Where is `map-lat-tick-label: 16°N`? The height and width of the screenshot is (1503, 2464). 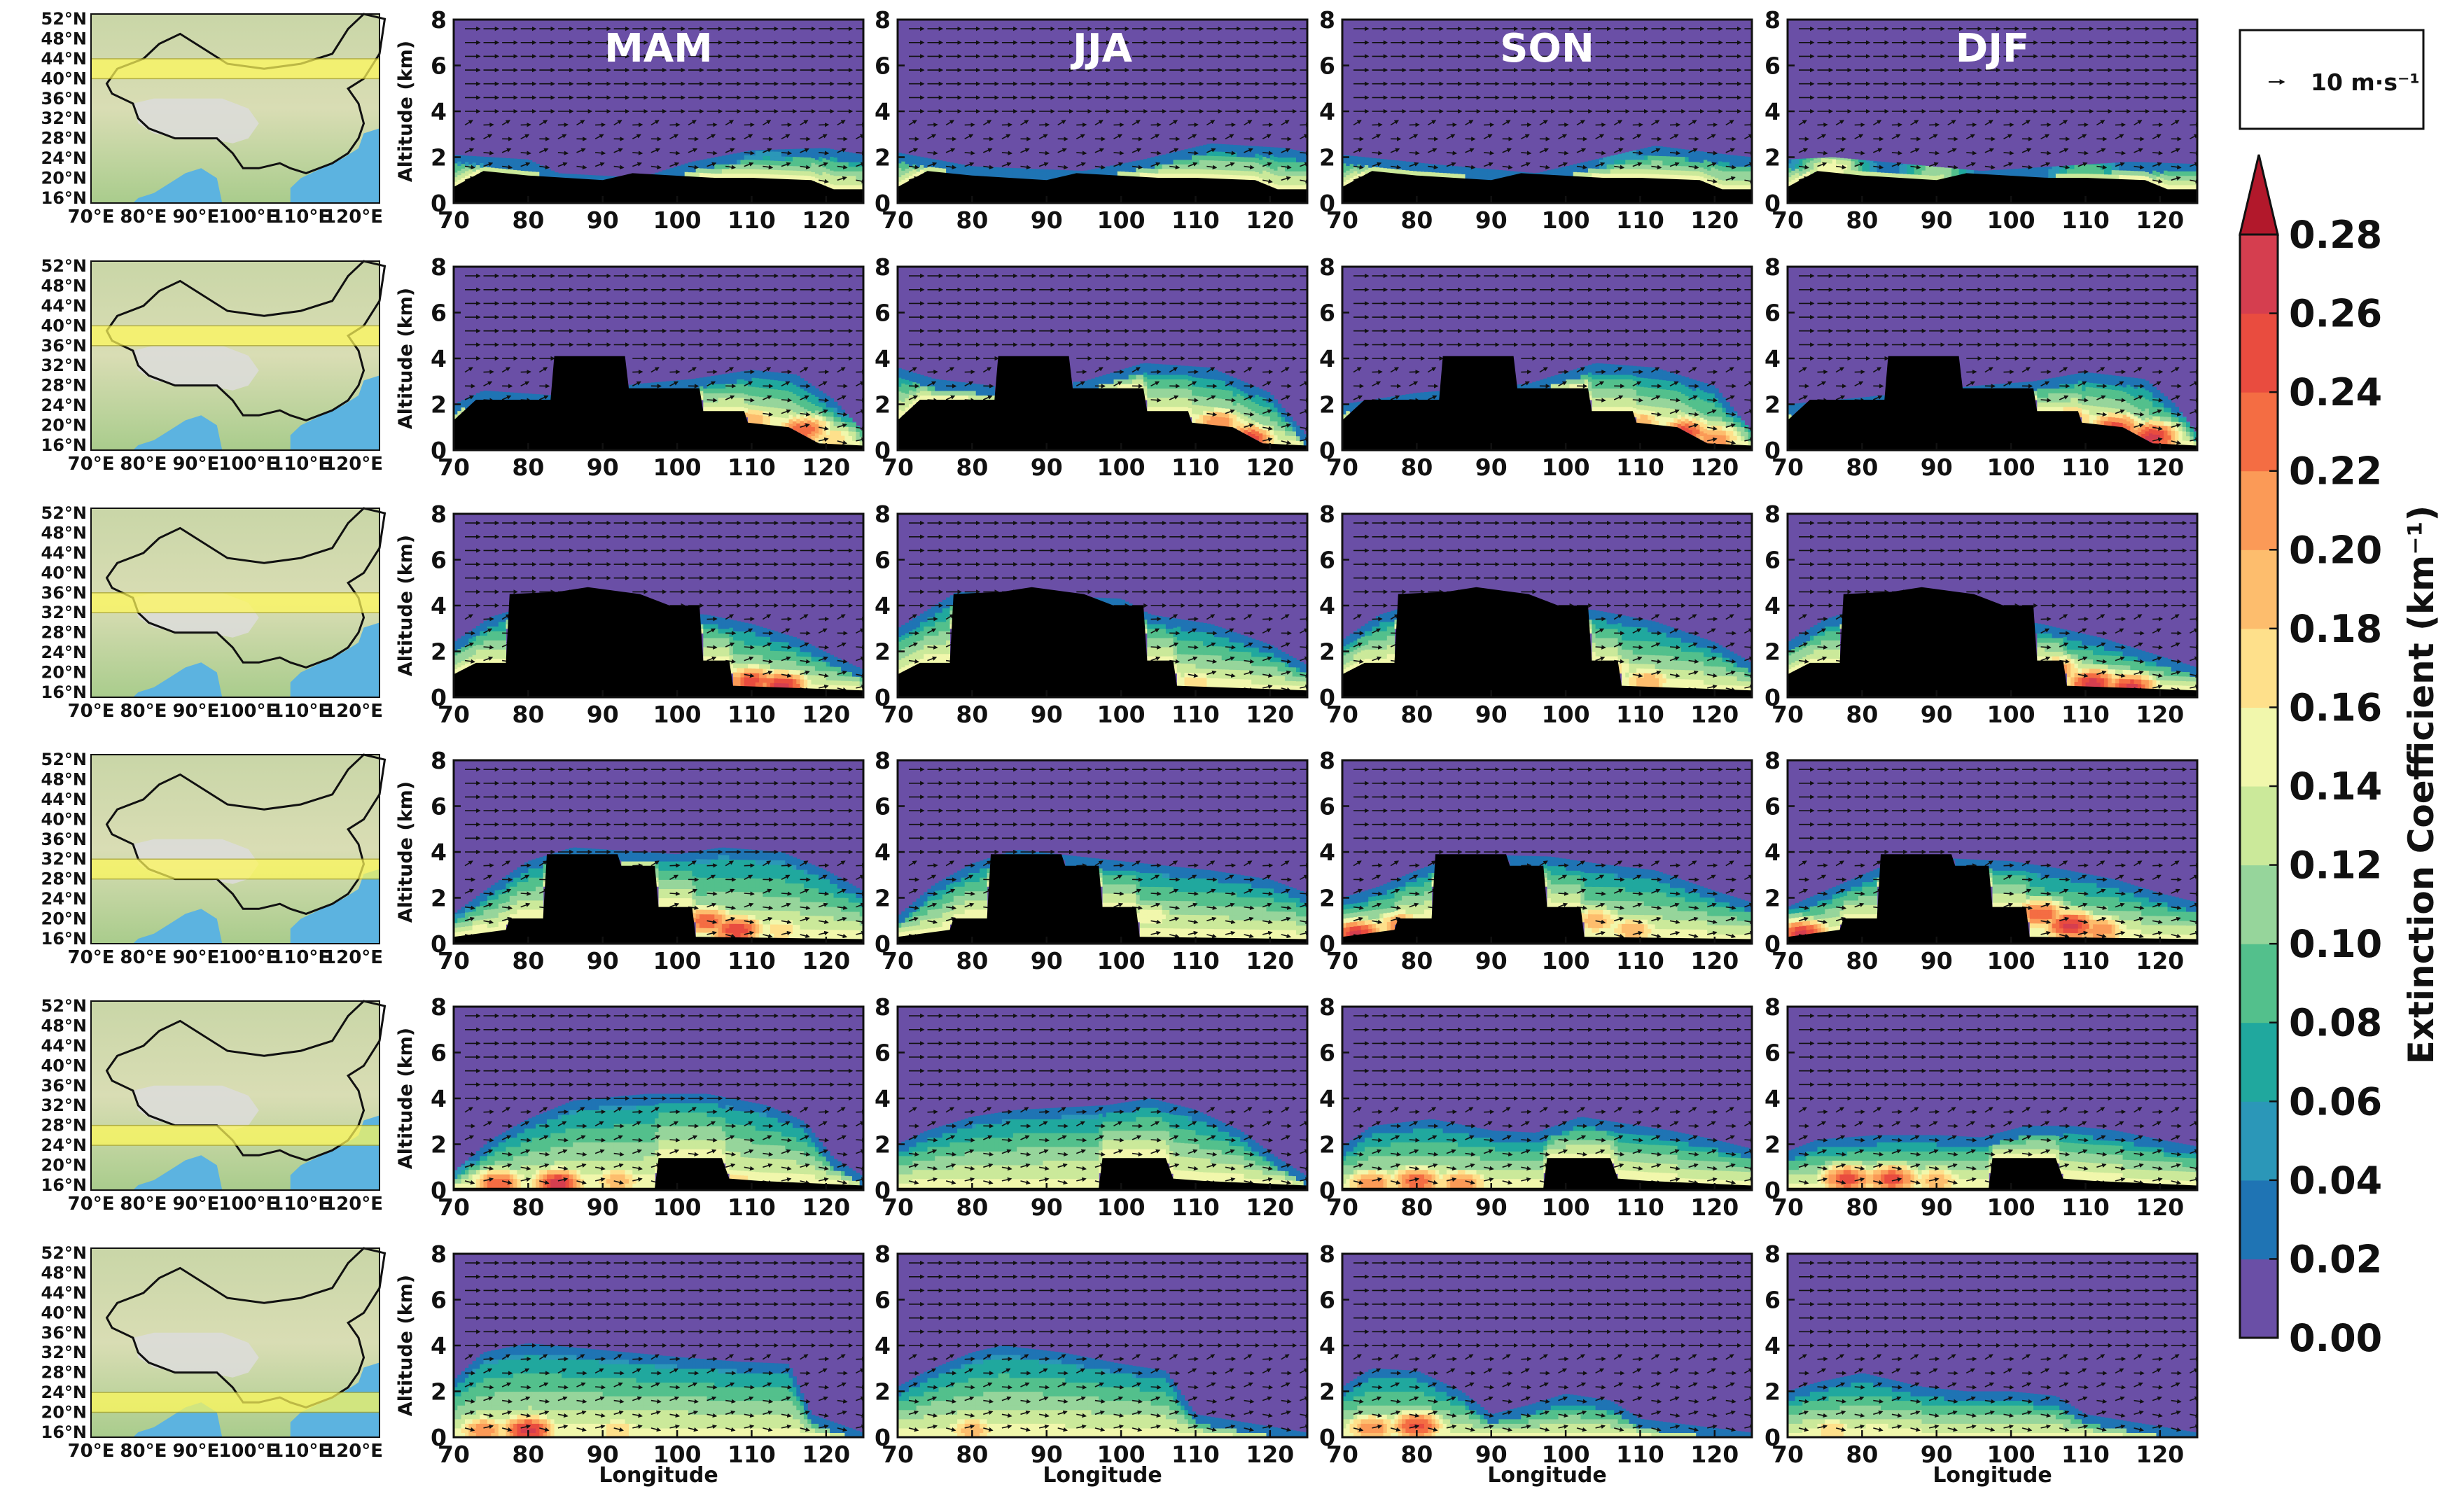
map-lat-tick-label: 16°N is located at coordinates (64, 198).